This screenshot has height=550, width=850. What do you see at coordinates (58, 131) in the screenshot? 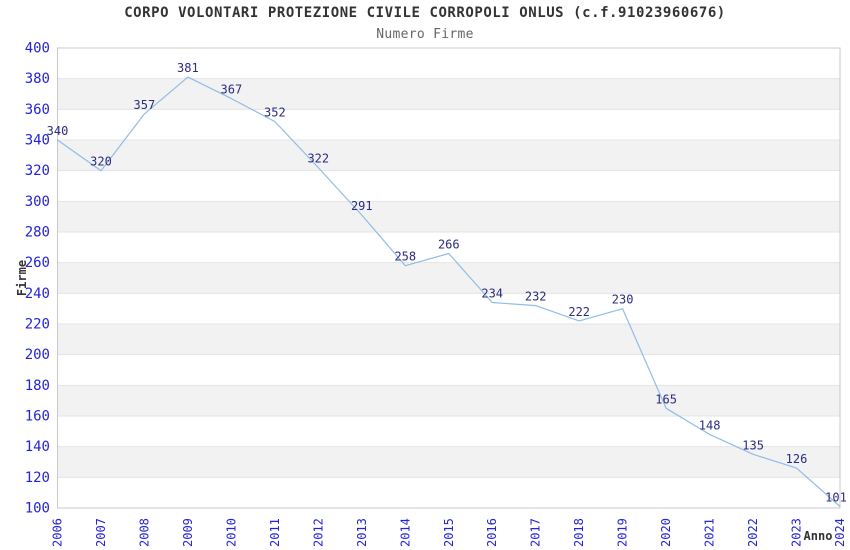
I see `data-point-label: 340` at bounding box center [58, 131].